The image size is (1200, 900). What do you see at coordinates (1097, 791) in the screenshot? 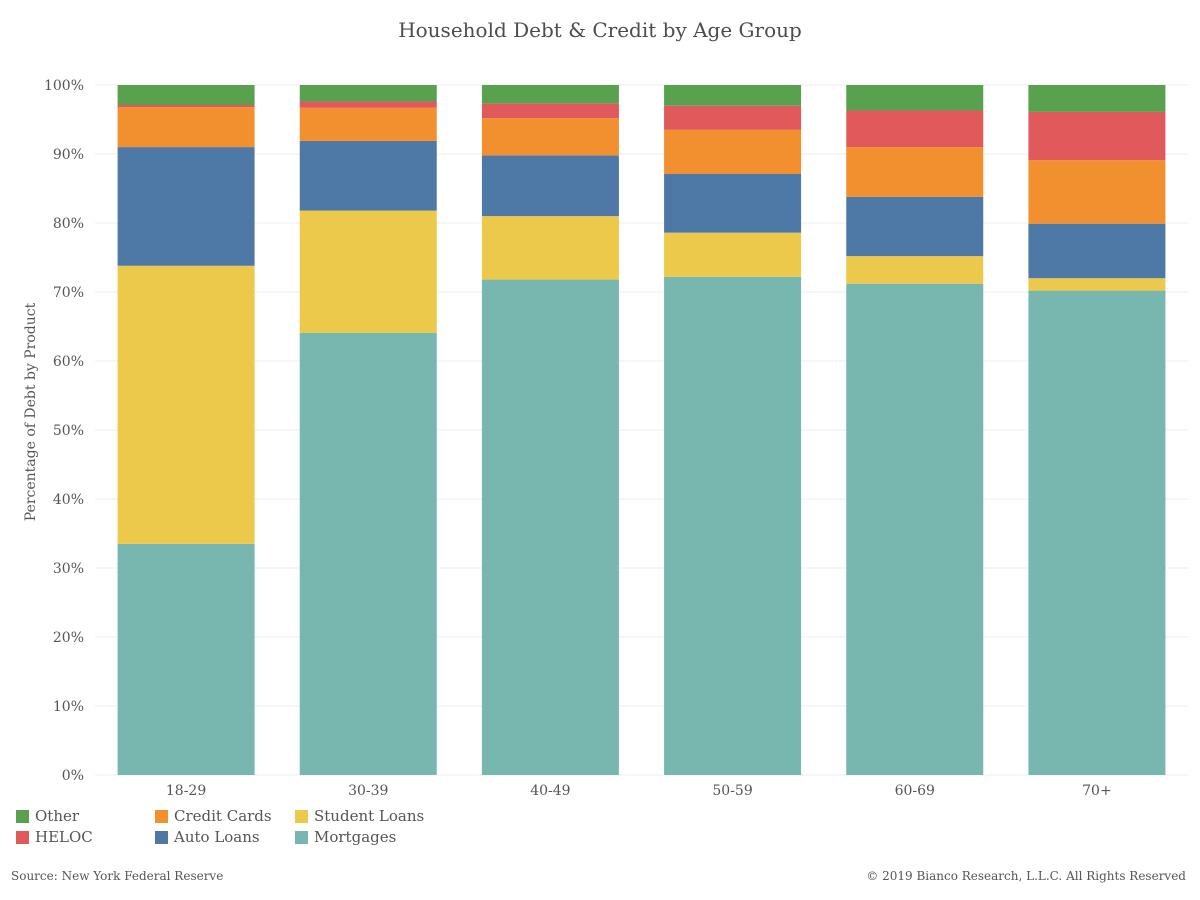
I see `x-tick-label: 70+` at bounding box center [1097, 791].